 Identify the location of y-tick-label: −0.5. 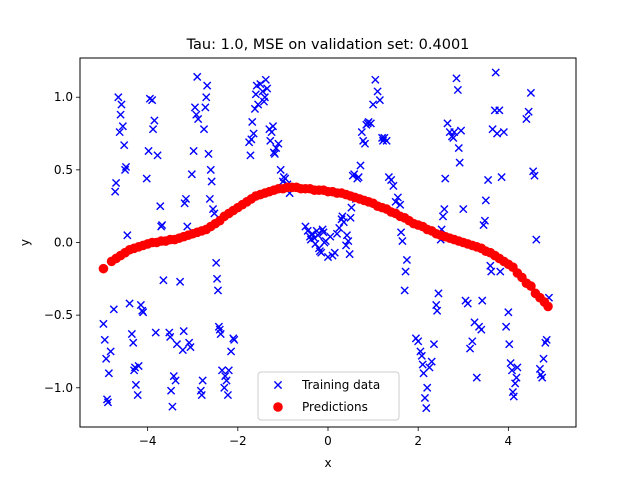
(58, 315).